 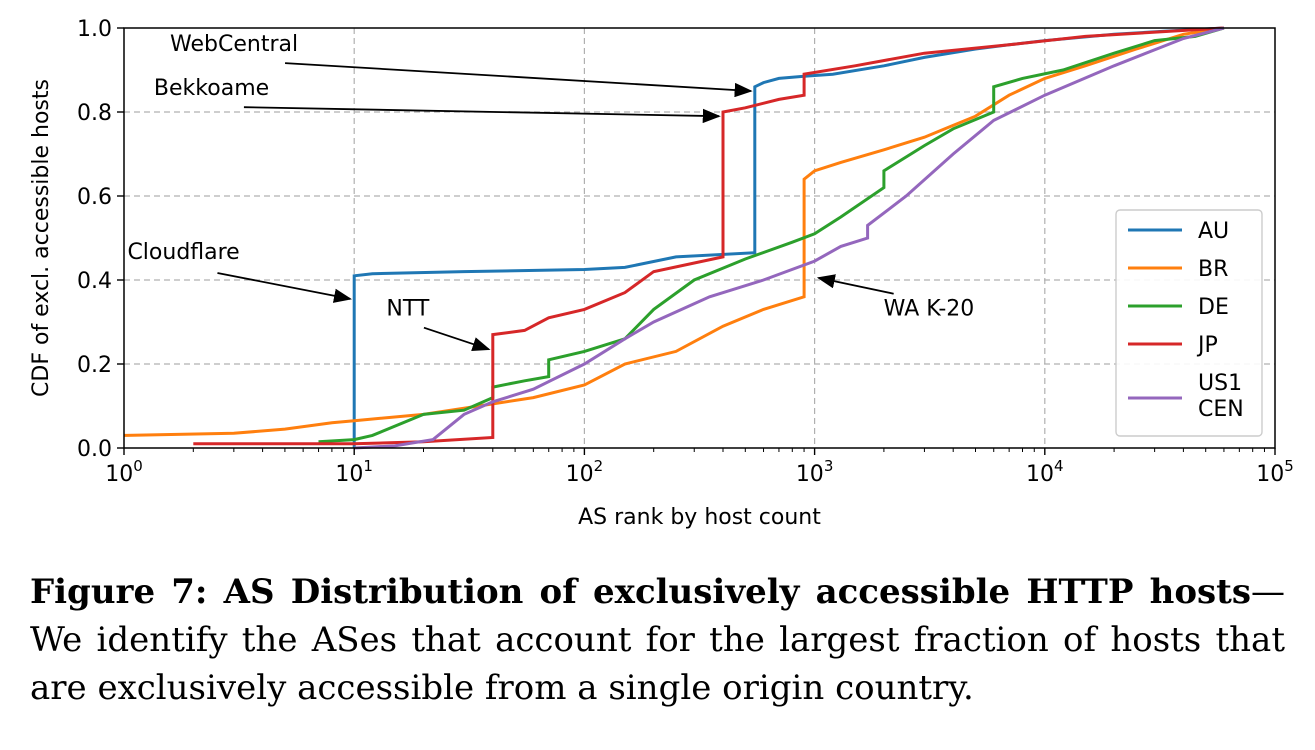 What do you see at coordinates (1221, 396) in the screenshot?
I see `legend-label: US1 CEN` at bounding box center [1221, 396].